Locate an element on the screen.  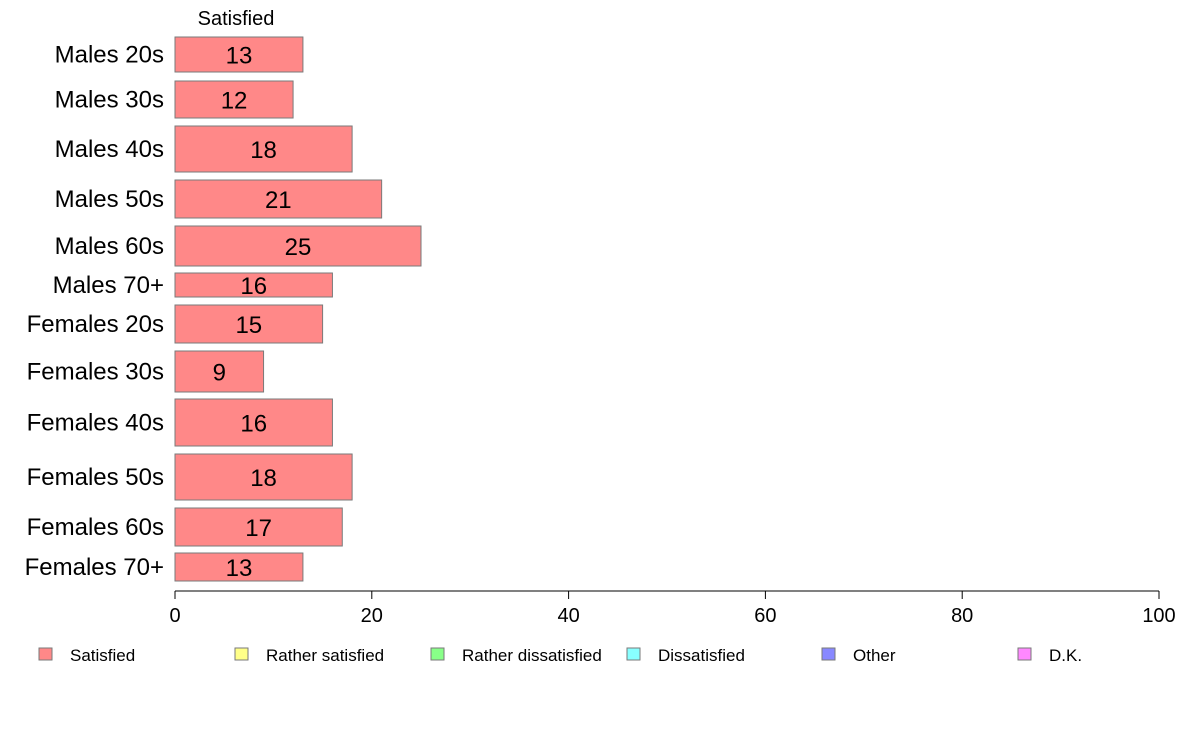
category-label: Males 20s is located at coordinates (109, 55).